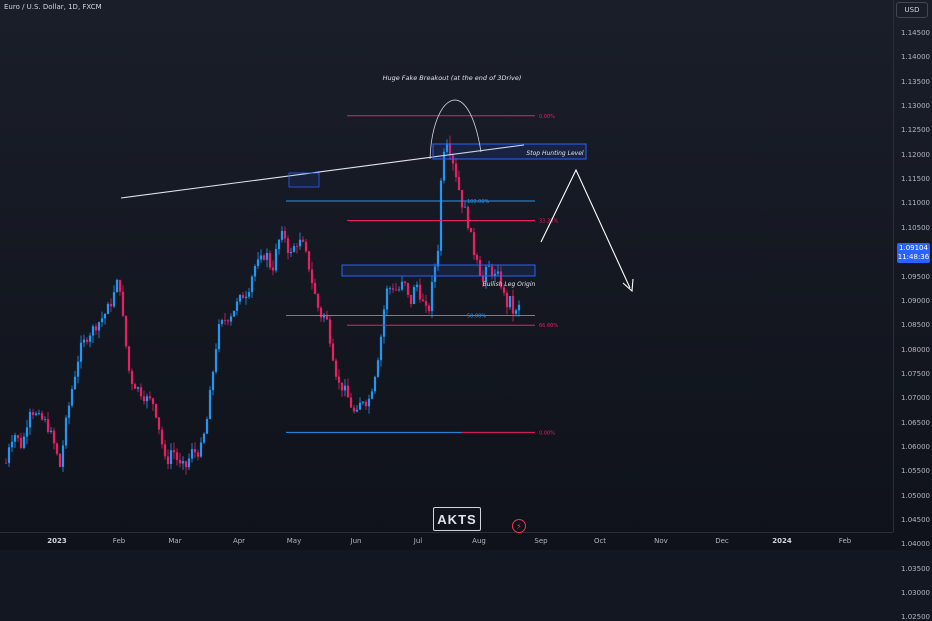 The height and width of the screenshot is (621, 932). What do you see at coordinates (915, 520) in the screenshot?
I see `y-tick-label: 1.04500` at bounding box center [915, 520].